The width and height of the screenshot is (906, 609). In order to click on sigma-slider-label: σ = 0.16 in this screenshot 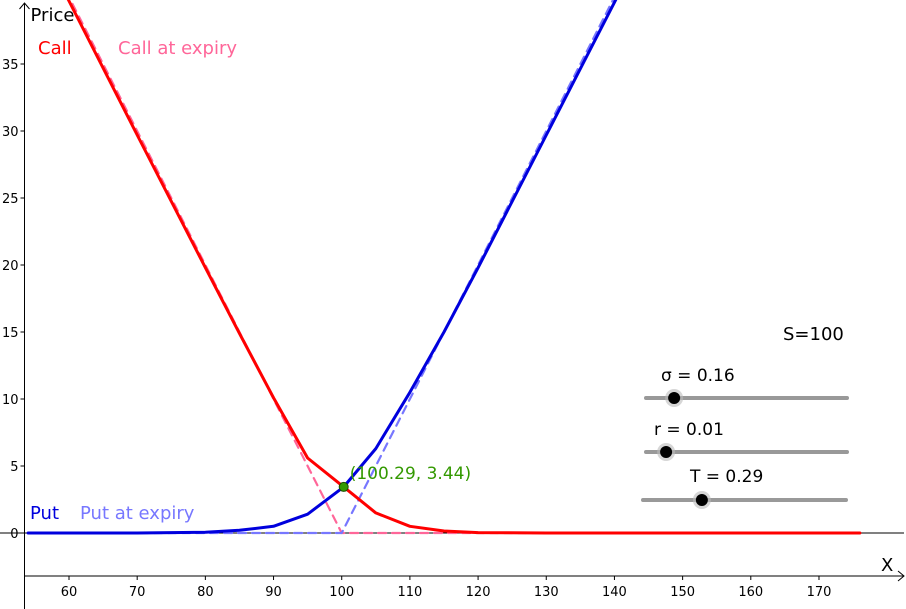, I will do `click(698, 376)`.